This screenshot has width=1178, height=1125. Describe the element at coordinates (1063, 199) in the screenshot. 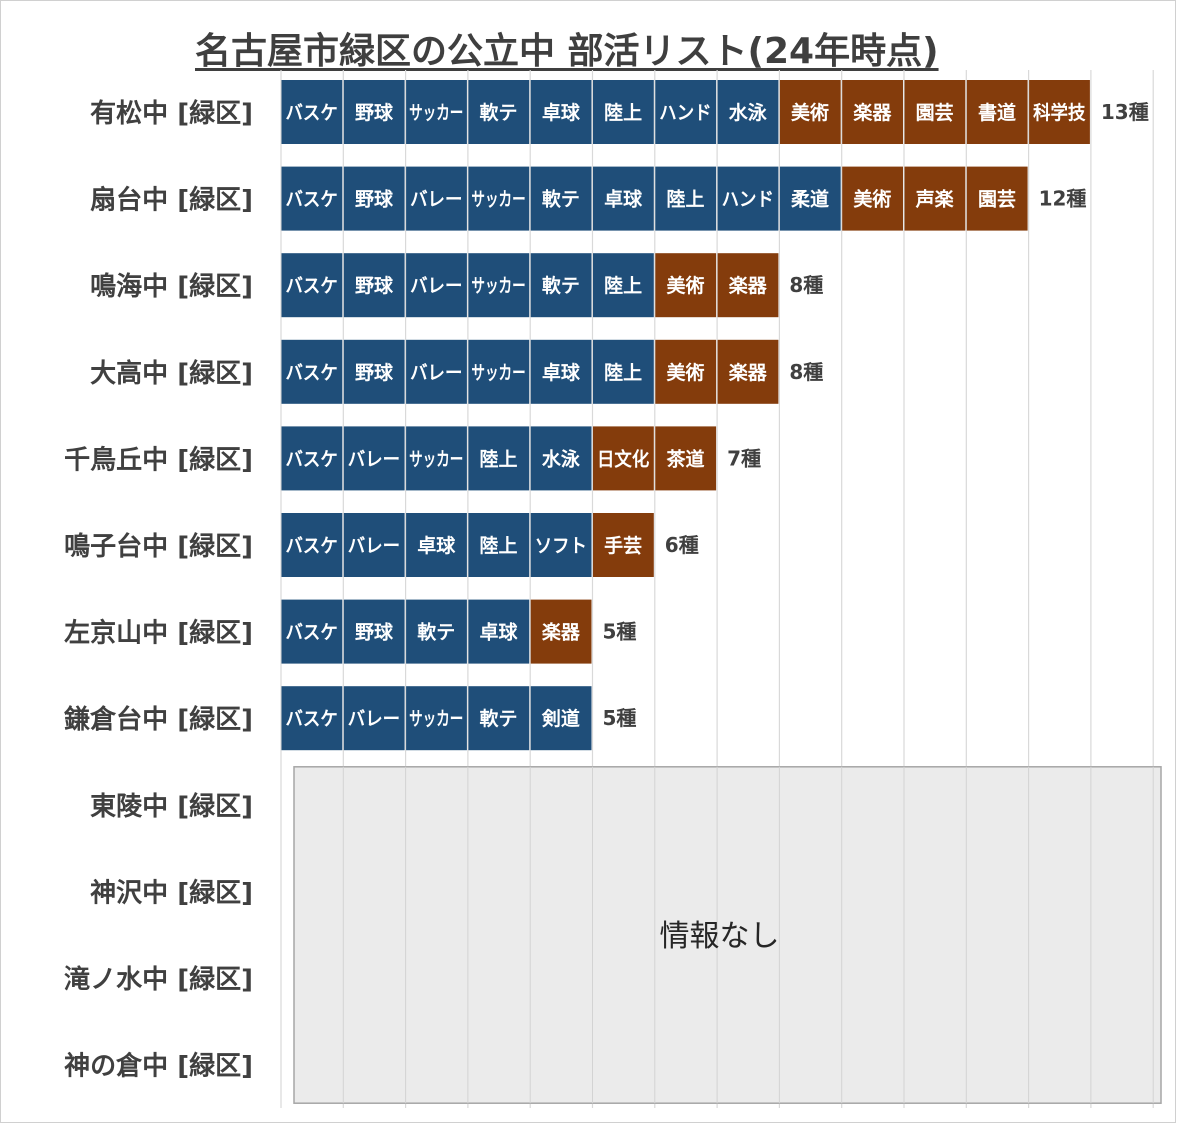

I see `club-count-label: 12種` at that location.